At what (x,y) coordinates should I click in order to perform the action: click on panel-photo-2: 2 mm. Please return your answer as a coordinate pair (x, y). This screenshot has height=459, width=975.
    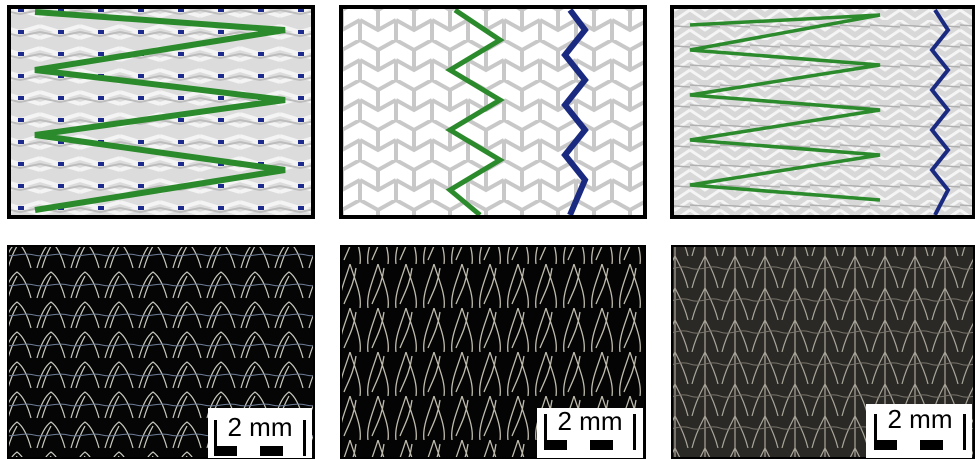
    Looking at the image, I should click on (493, 352).